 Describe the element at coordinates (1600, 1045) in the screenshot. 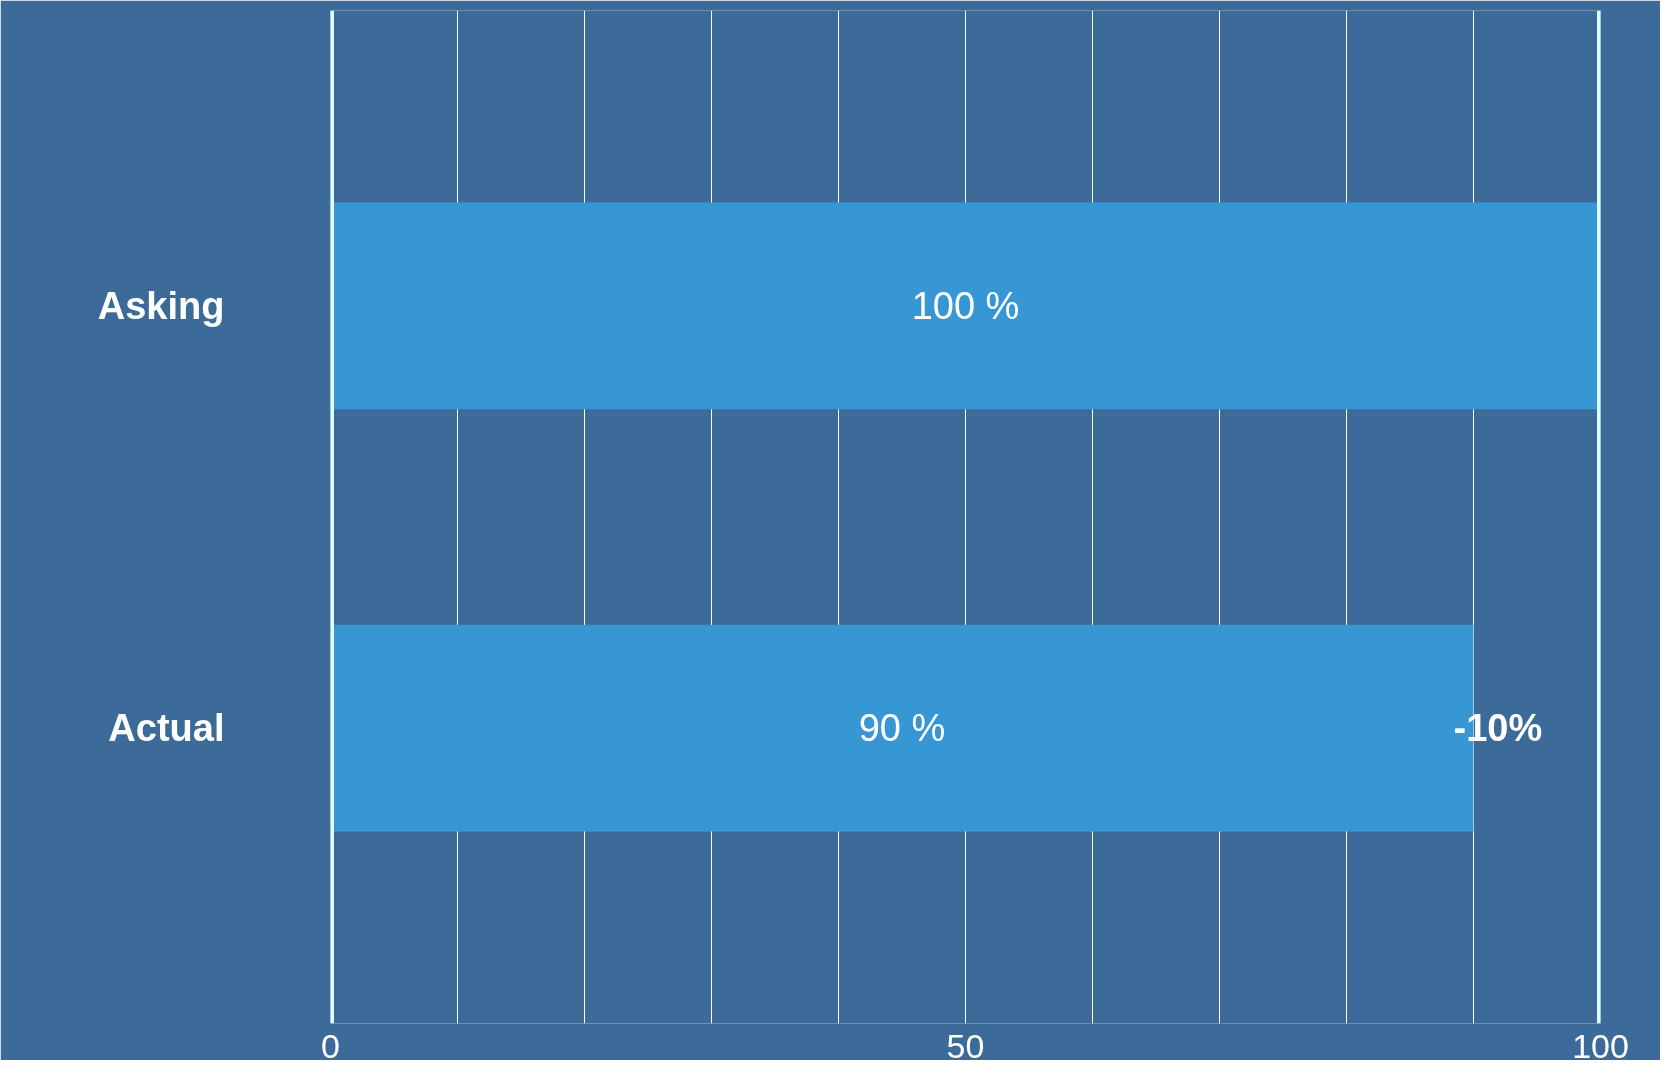

I see `x-tick-label: 100` at that location.